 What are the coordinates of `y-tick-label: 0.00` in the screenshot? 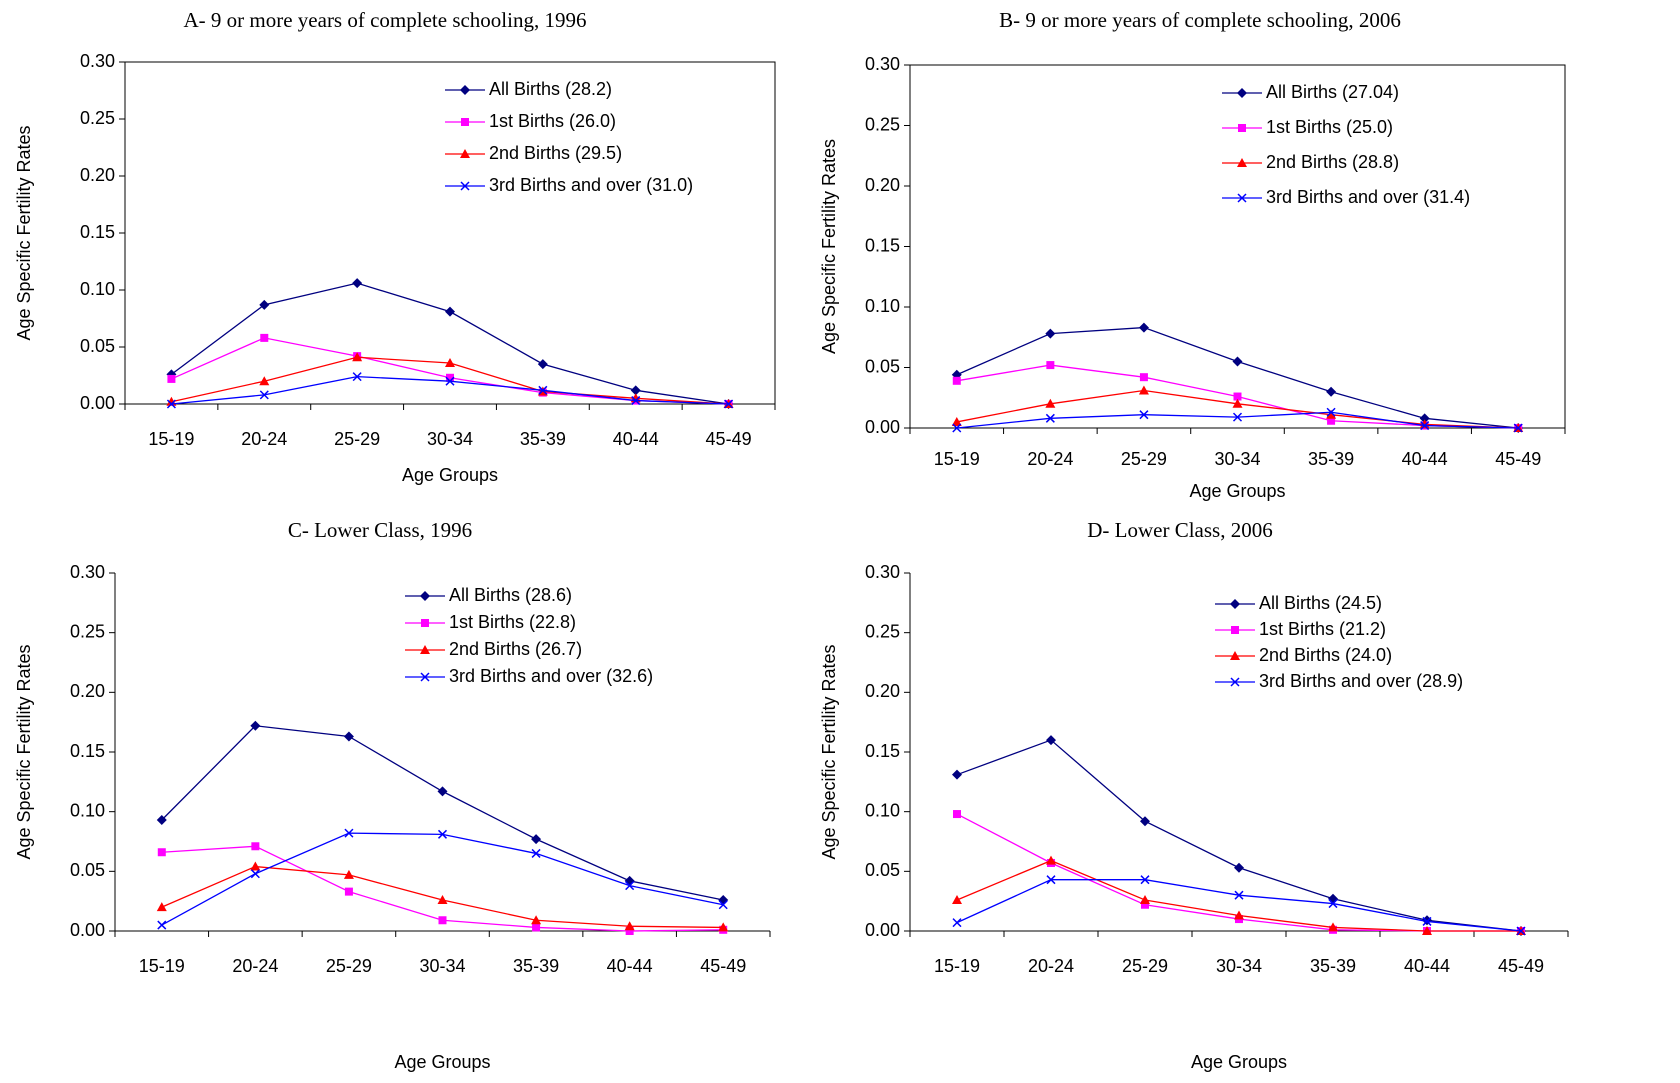 It's located at (97, 403).